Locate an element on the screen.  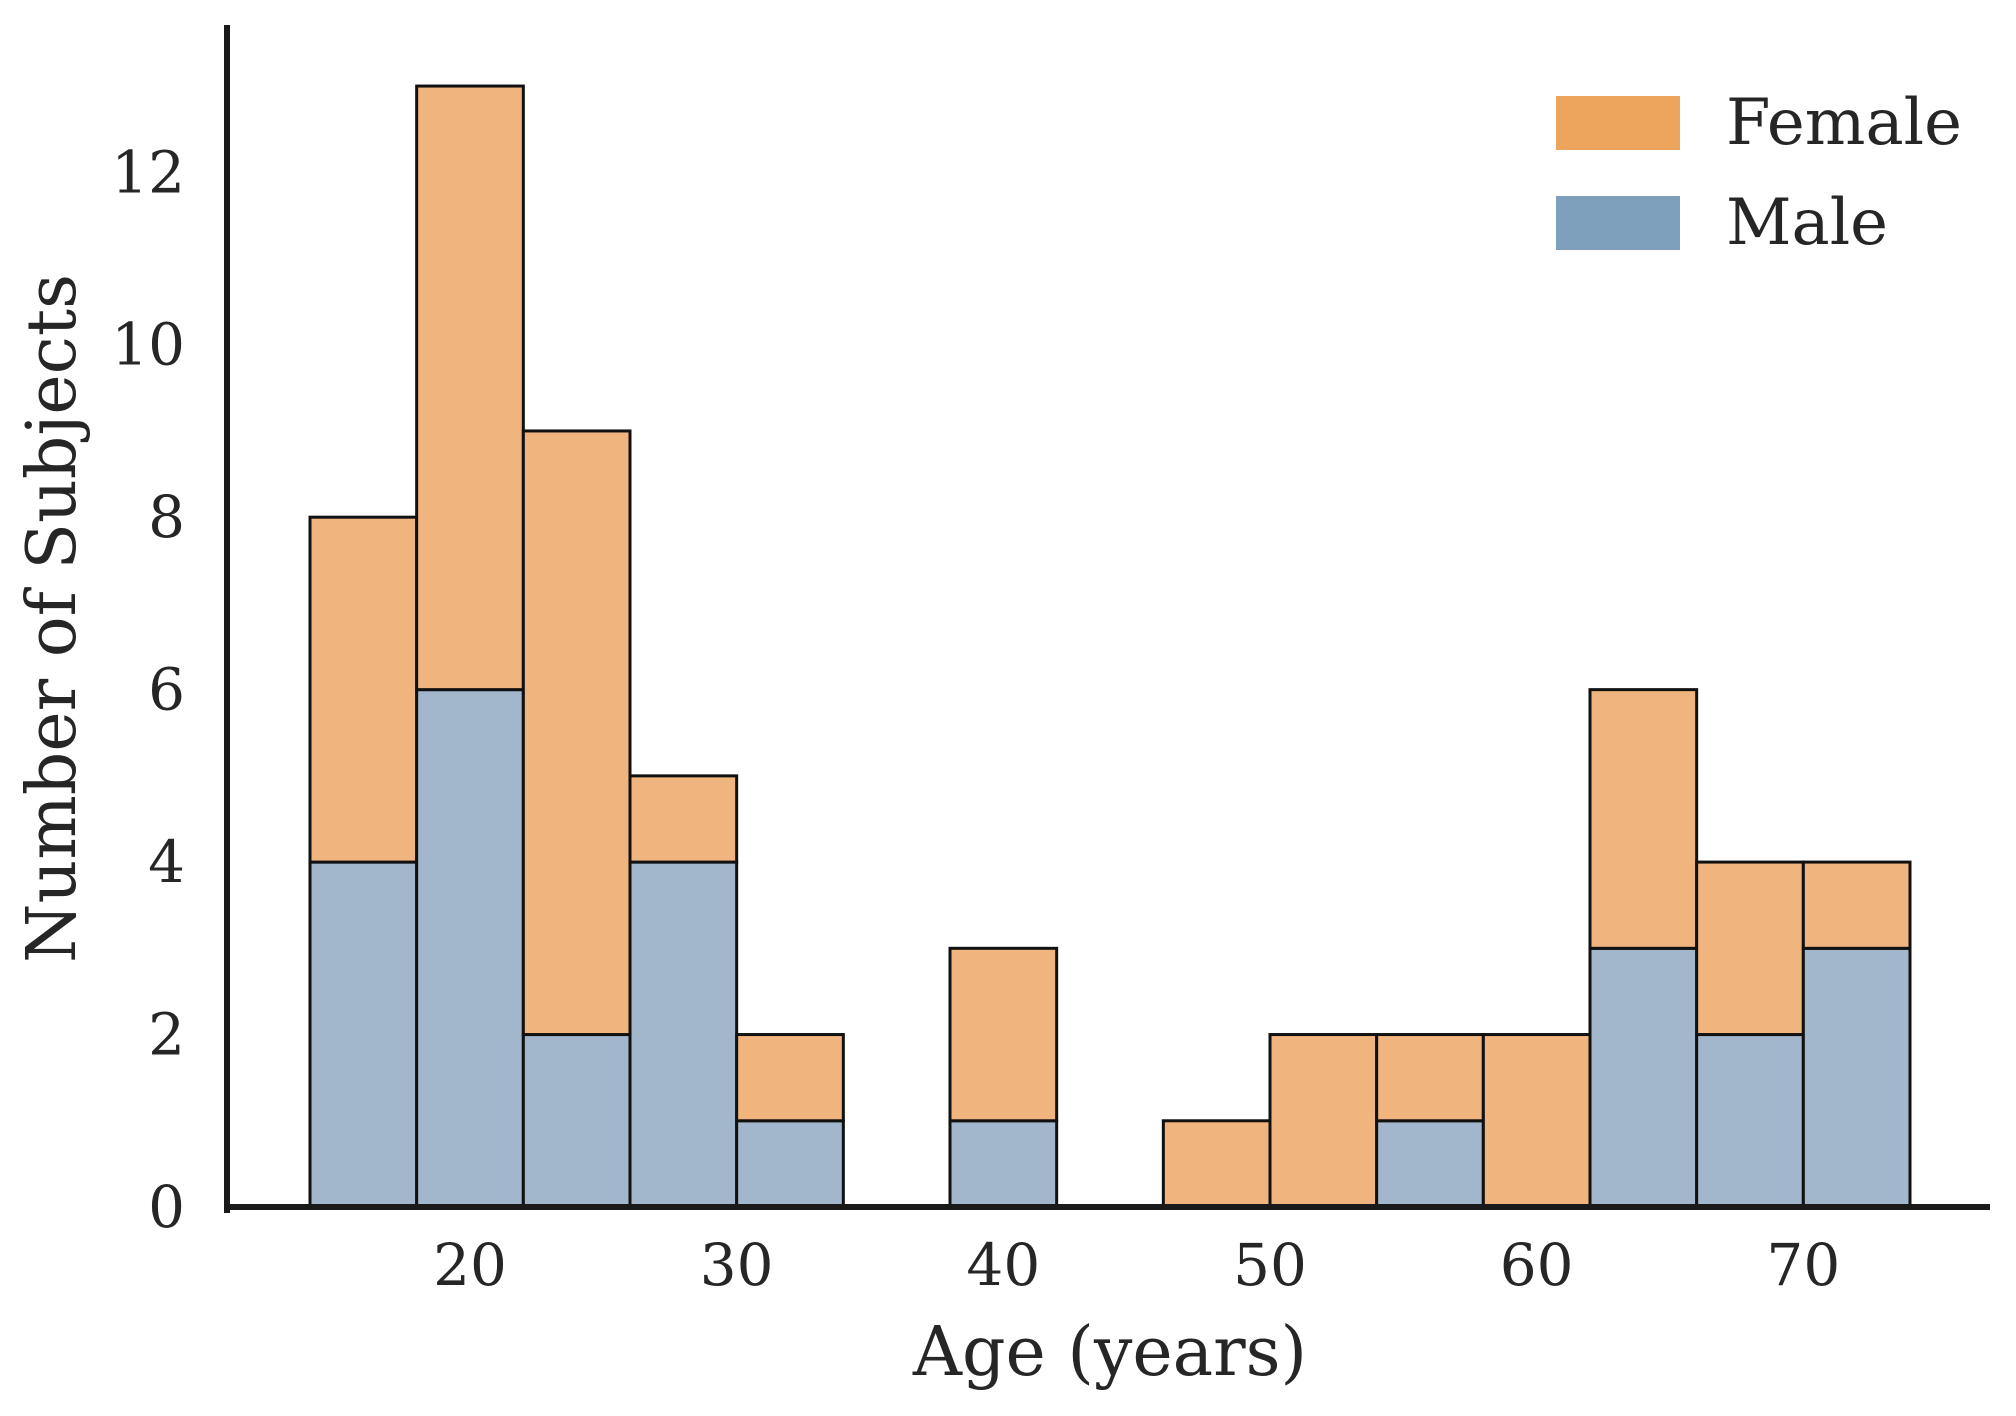
y-tick-label-10: 10 is located at coordinates (148, 345).